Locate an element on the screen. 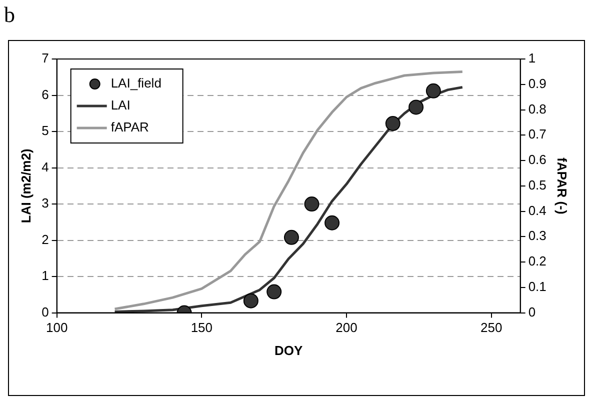 This screenshot has width=593, height=400. y2-tick-label: 1 is located at coordinates (532, 58).